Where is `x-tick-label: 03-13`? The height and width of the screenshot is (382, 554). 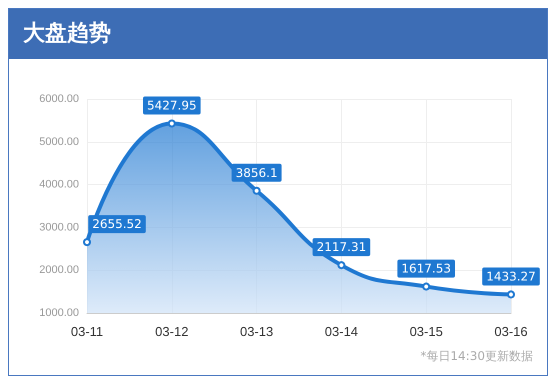 x-tick-label: 03-13 is located at coordinates (257, 331).